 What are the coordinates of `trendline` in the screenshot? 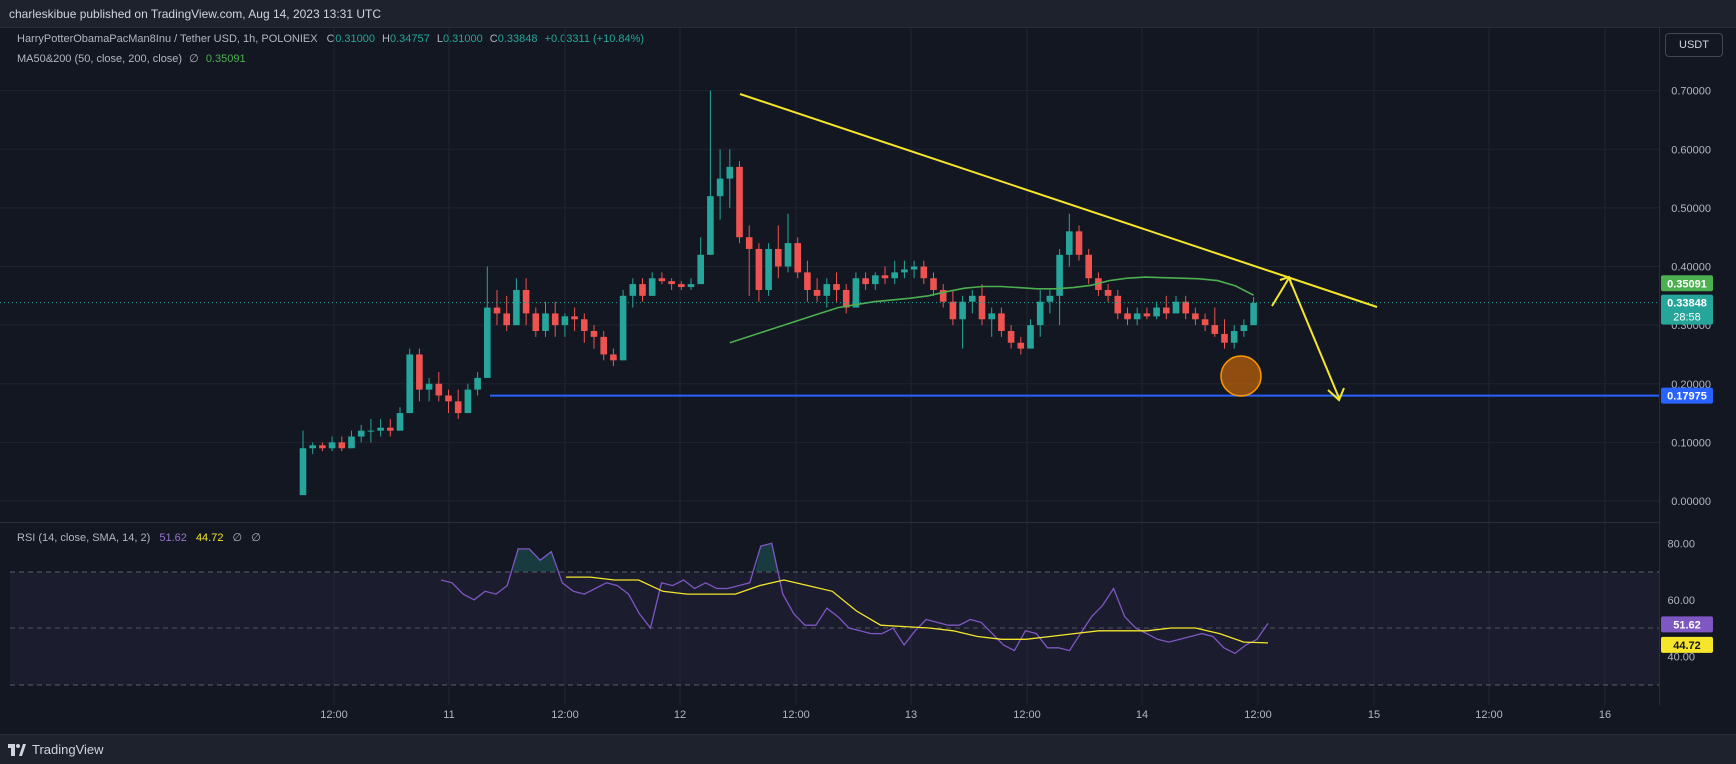 It's located at (1058, 200).